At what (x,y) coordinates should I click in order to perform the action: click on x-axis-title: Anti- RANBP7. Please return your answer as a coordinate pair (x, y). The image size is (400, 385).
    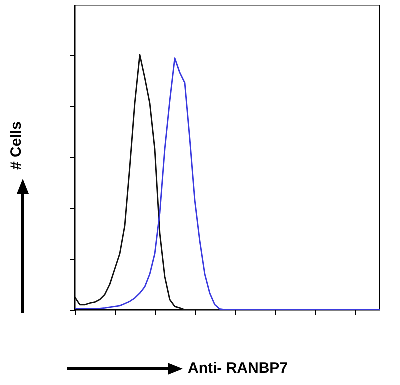
    Looking at the image, I should click on (238, 368).